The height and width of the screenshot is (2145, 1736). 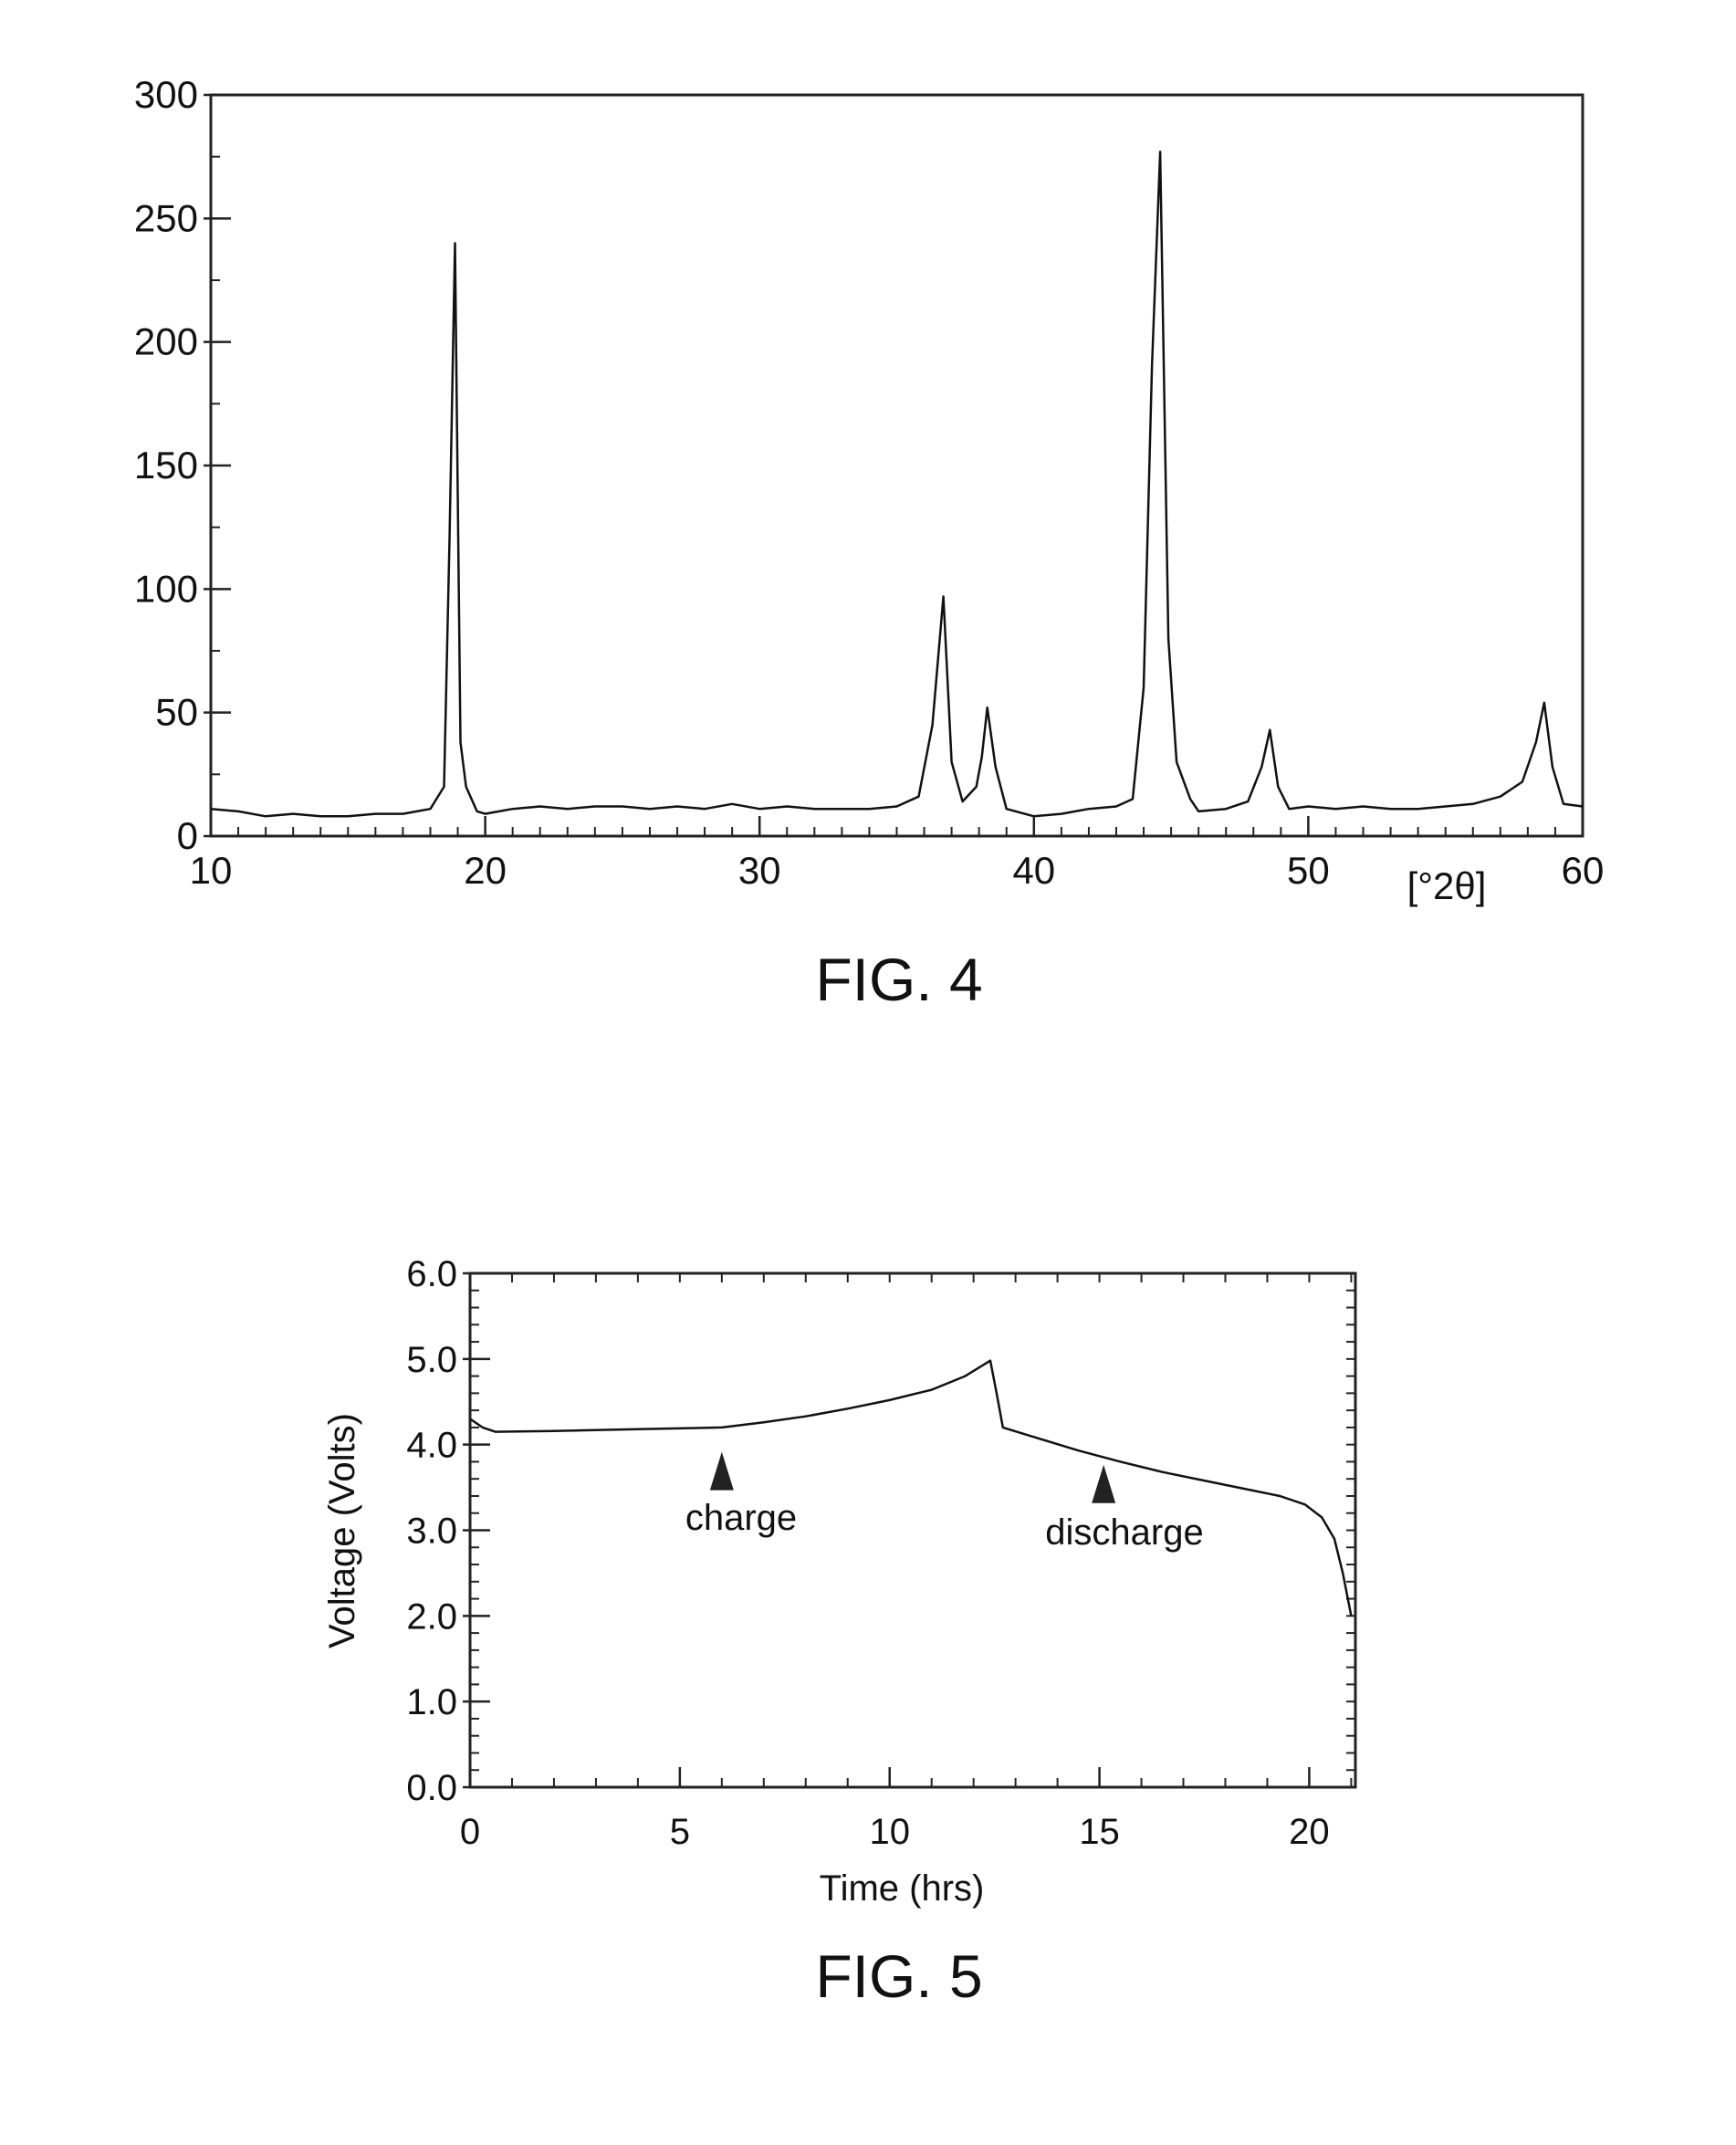 What do you see at coordinates (1099, 1832) in the screenshot?
I see `x-tick-label: 15` at bounding box center [1099, 1832].